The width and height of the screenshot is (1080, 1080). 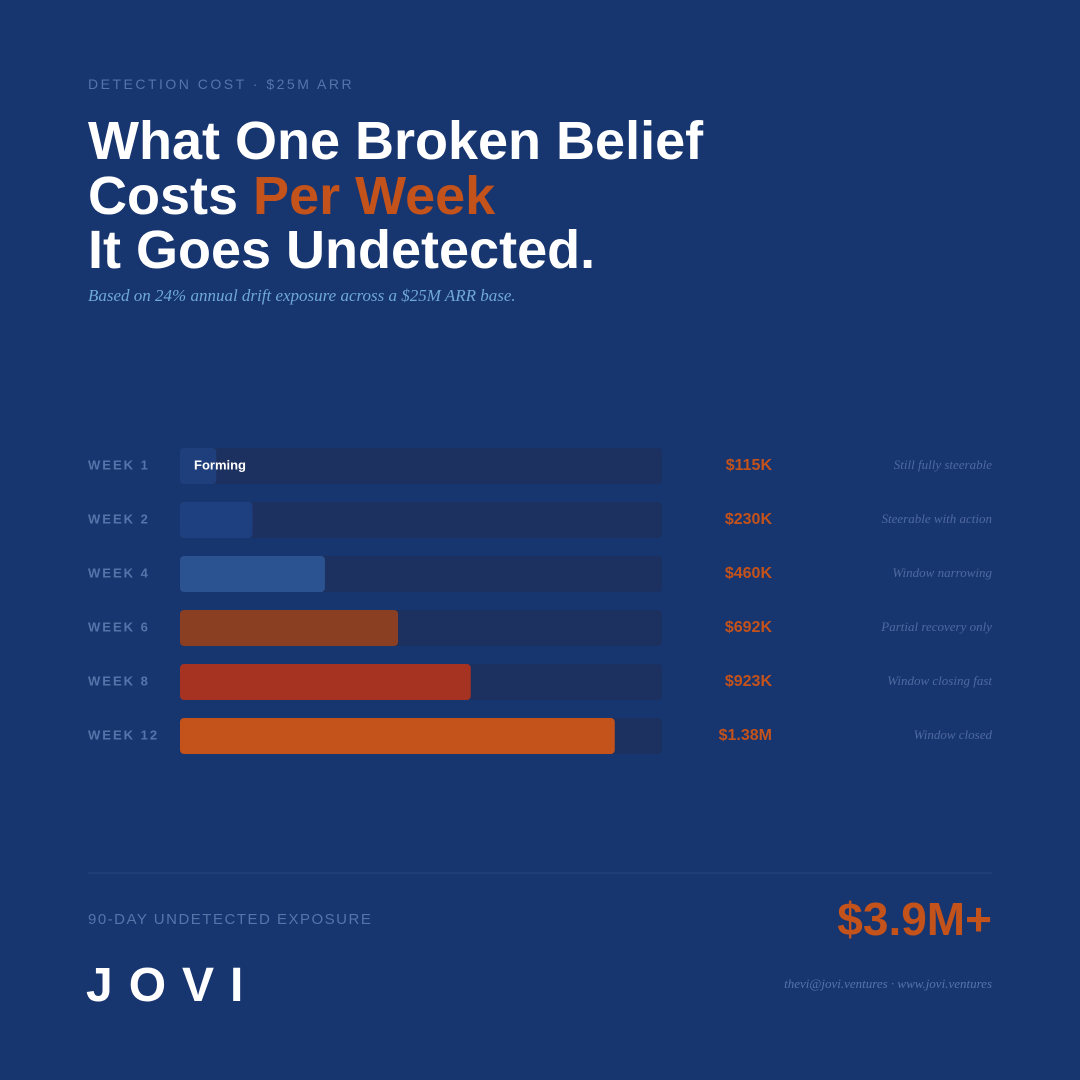 I want to click on value-label: $1.38M, so click(x=745, y=735).